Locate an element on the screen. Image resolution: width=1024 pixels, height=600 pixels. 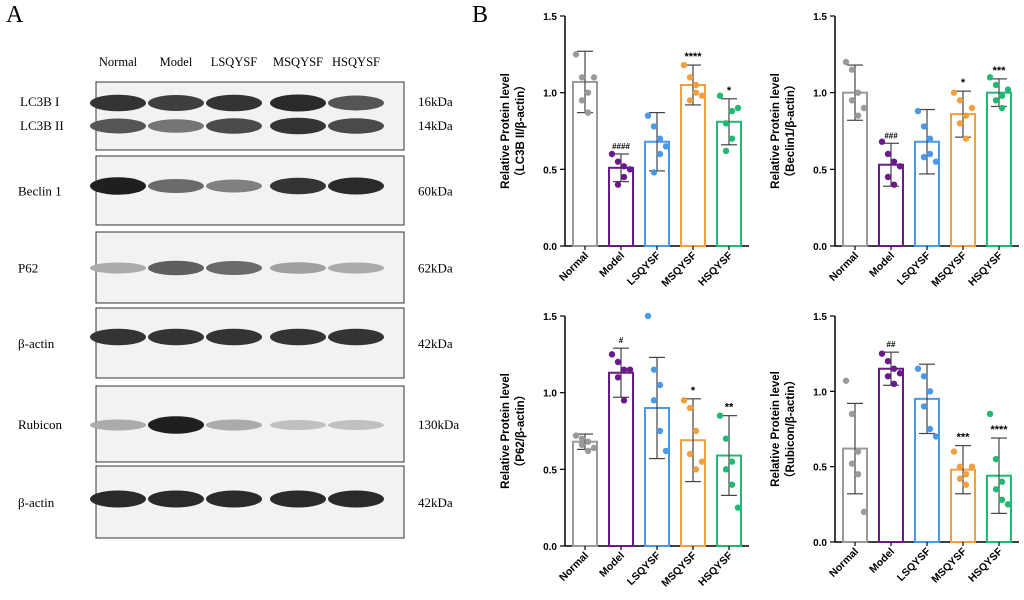
x-tick-label: HSQYSF is located at coordinates (985, 268).